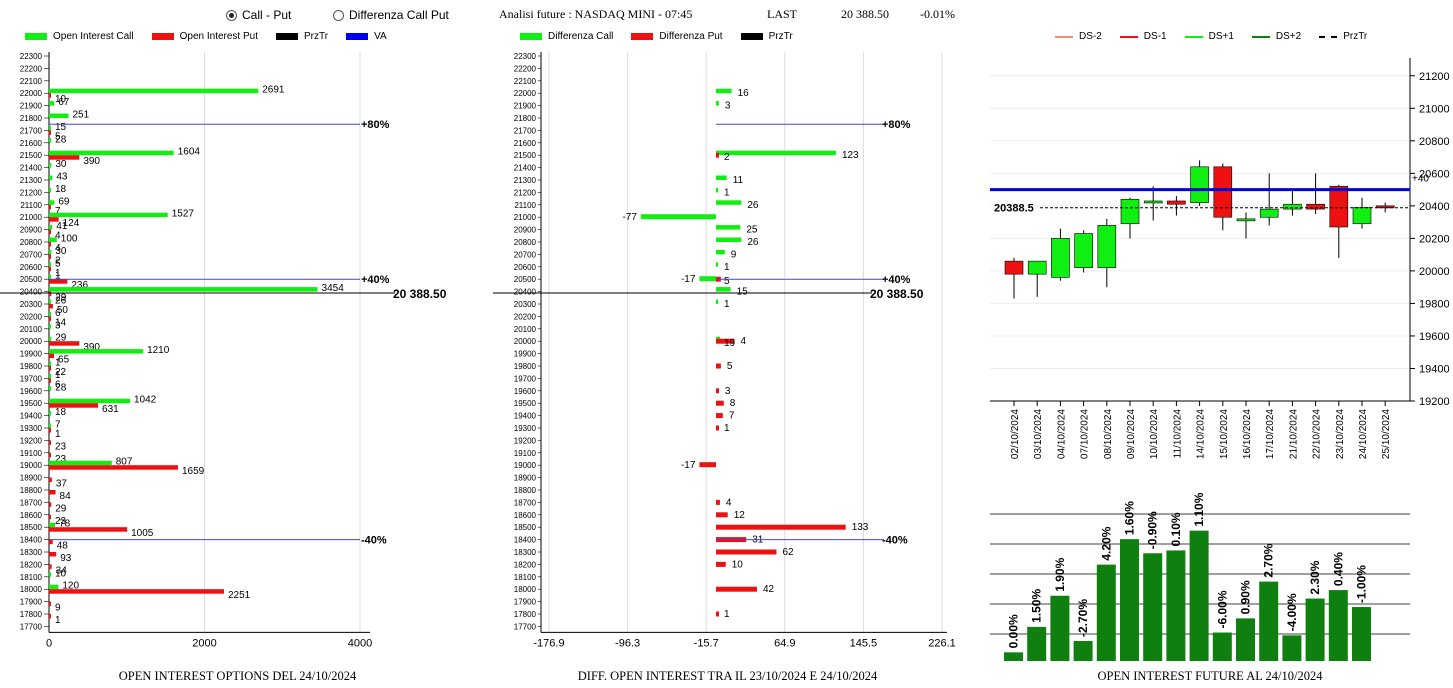 Image resolution: width=1453 pixels, height=688 pixels. What do you see at coordinates (31, 589) in the screenshot?
I see `strike-label: 18000` at bounding box center [31, 589].